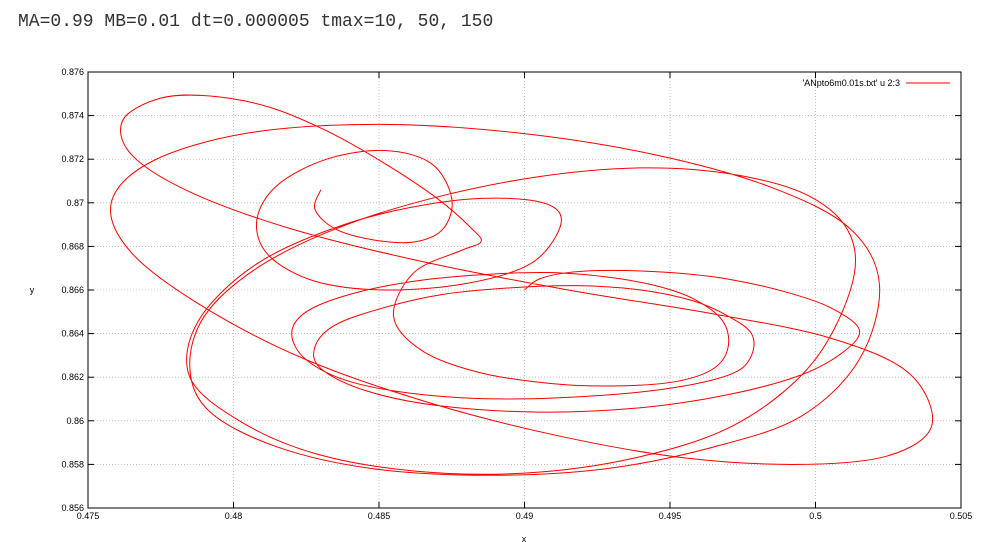 Image resolution: width=993 pixels, height=542 pixels. Describe the element at coordinates (72, 246) in the screenshot. I see `y-tick-label: 0.868` at that location.